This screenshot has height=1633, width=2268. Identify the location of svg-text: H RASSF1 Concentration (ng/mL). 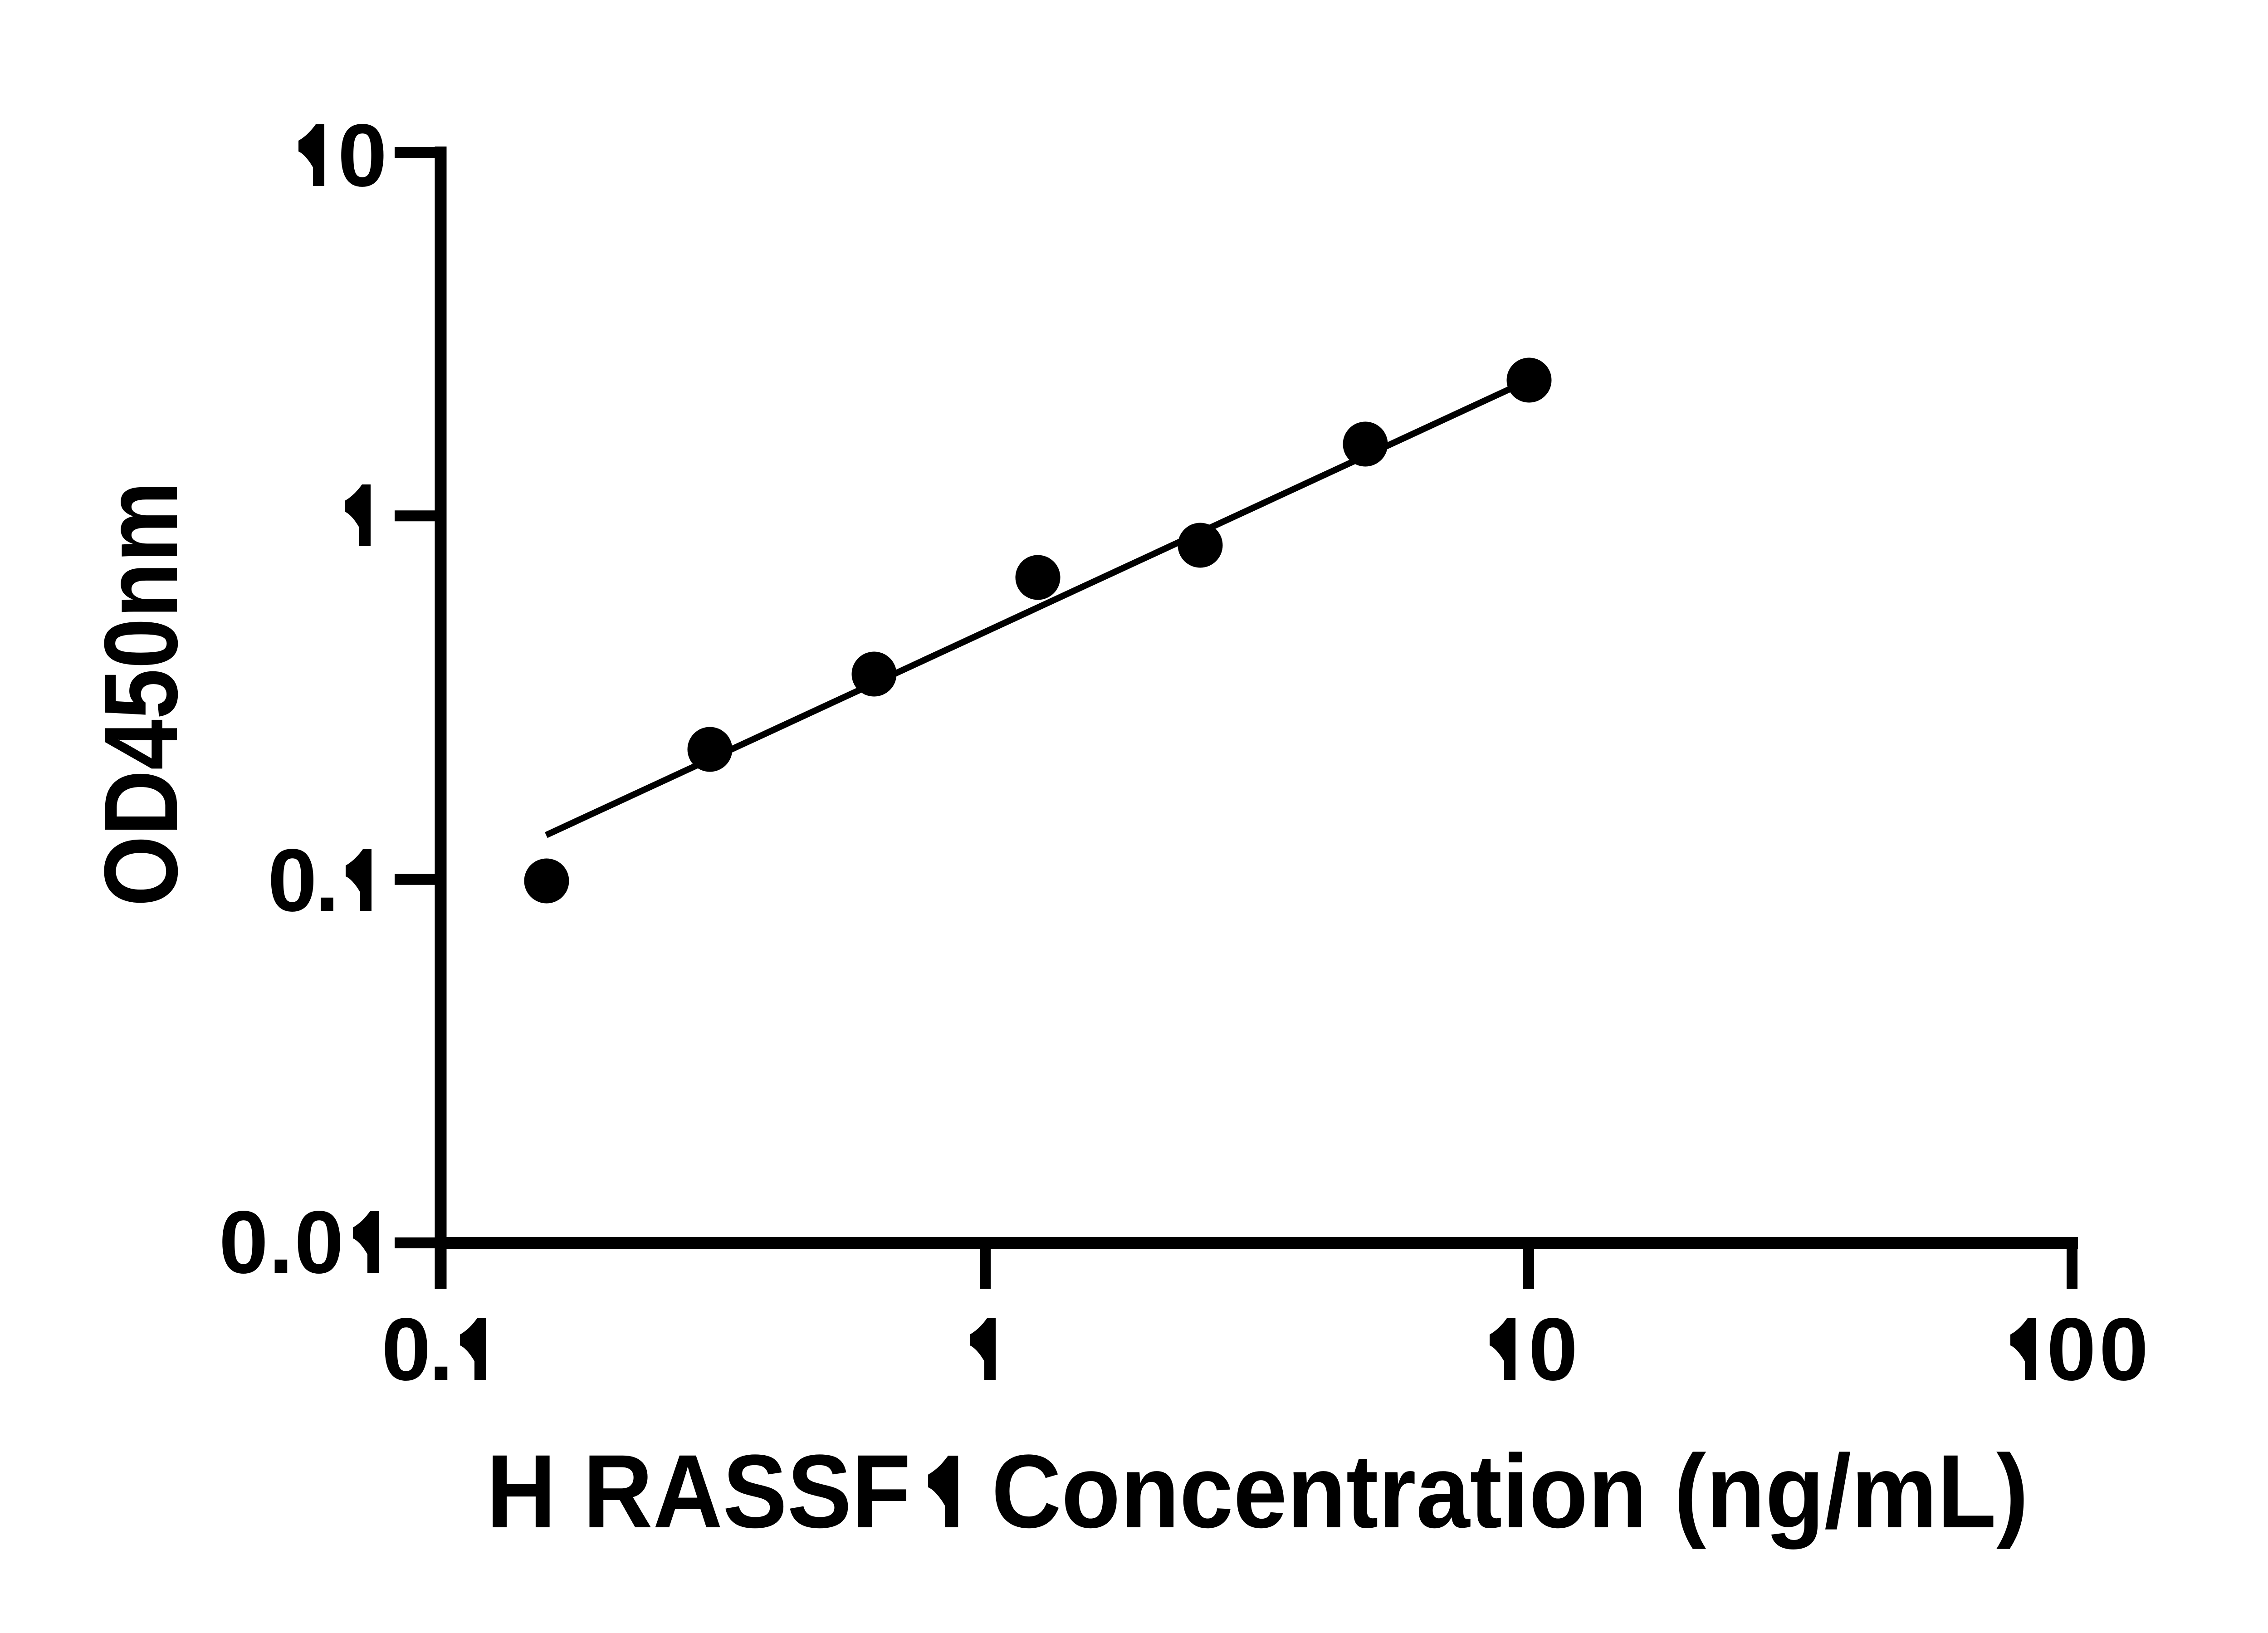
(1257, 1491).